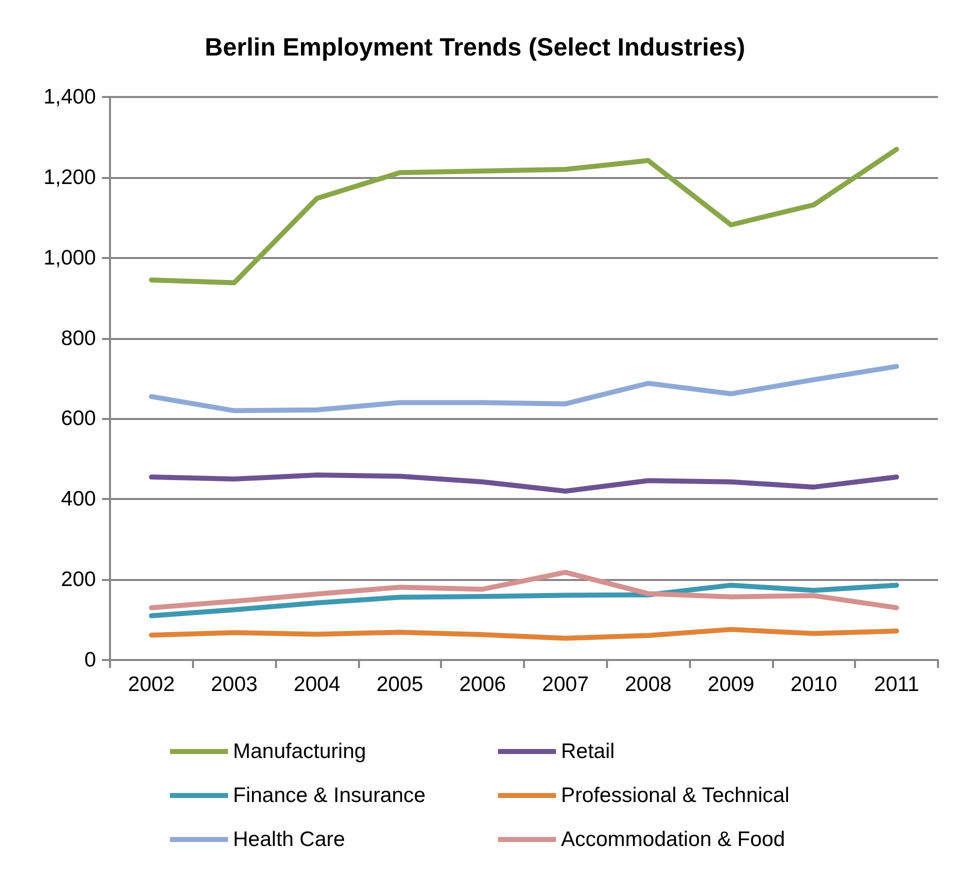  I want to click on x-tick-label: 2011, so click(897, 684).